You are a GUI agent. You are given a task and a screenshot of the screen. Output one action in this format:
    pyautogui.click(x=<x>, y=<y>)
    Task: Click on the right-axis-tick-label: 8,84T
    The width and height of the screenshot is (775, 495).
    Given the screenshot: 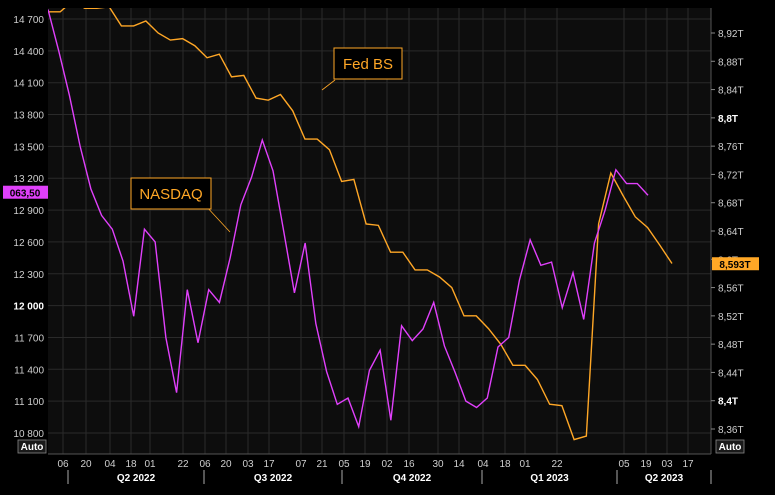 What is the action you would take?
    pyautogui.click(x=731, y=91)
    